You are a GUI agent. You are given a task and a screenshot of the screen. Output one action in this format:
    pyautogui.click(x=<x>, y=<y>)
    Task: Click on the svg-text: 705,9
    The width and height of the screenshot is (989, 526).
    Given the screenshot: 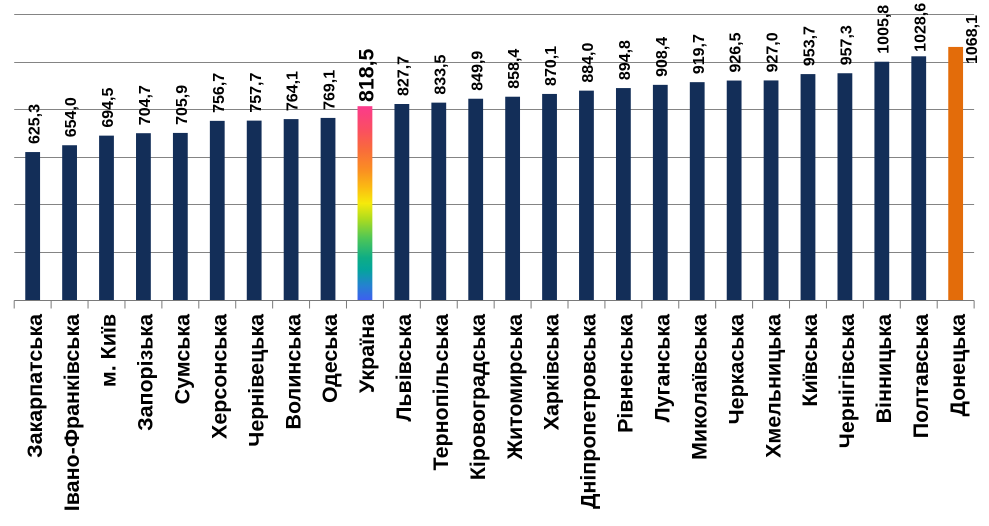 What is the action you would take?
    pyautogui.click(x=182, y=105)
    